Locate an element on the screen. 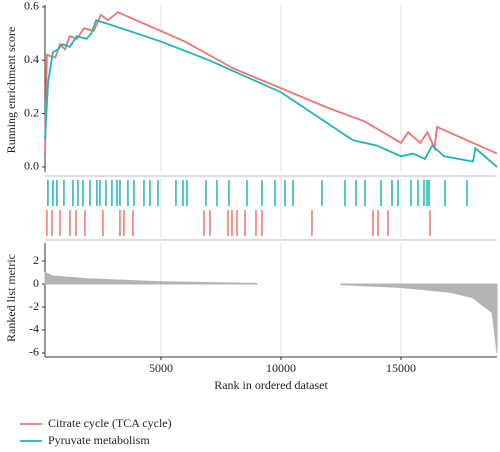 The height and width of the screenshot is (452, 500). y-tick-label: 0.0 is located at coordinates (31, 166).